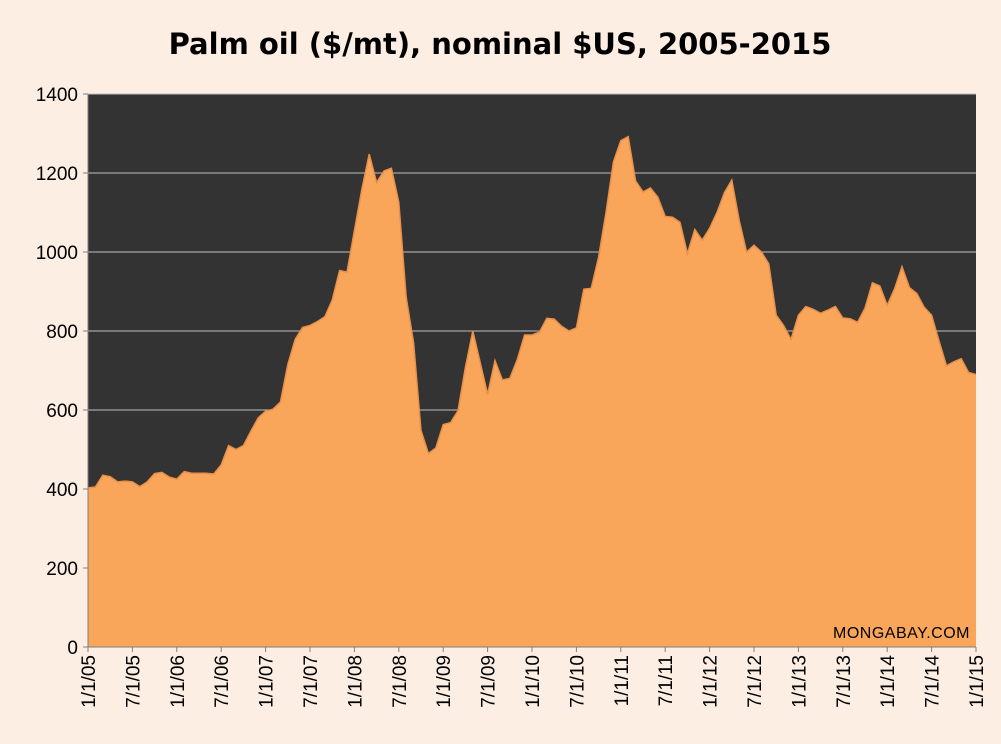 The width and height of the screenshot is (1001, 744). I want to click on x-tick-label: 7/1/07, so click(311, 681).